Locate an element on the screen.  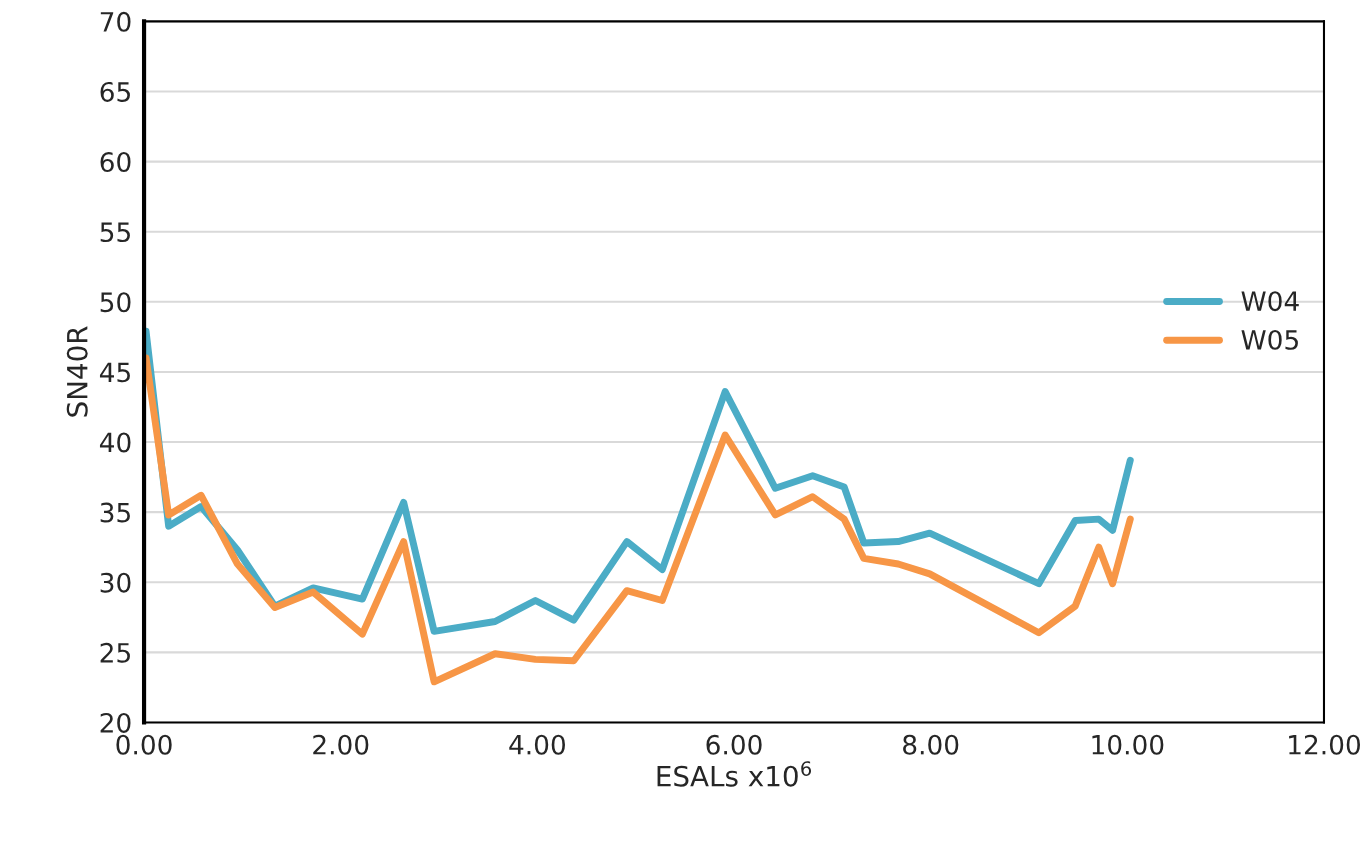
legend-label: W04 is located at coordinates (1270, 301).